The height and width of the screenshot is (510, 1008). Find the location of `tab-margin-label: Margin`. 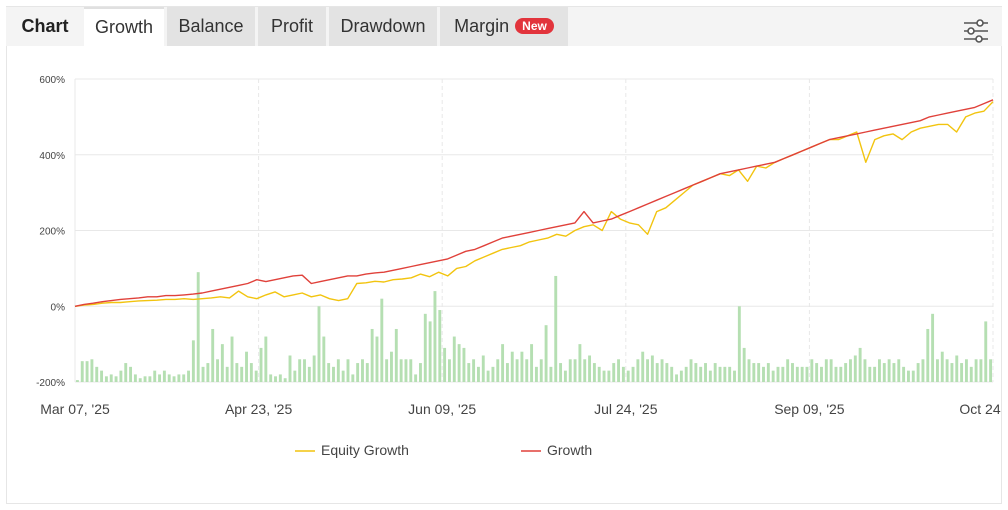

tab-margin-label: Margin is located at coordinates (482, 26).